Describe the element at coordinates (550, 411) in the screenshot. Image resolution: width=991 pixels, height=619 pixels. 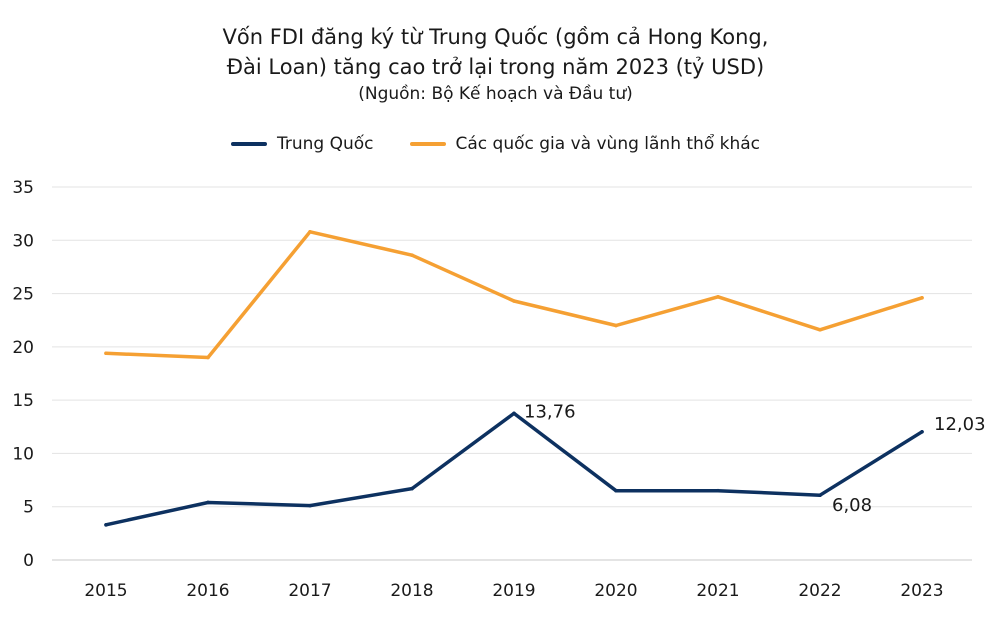
I see `data-label: 13,76` at that location.